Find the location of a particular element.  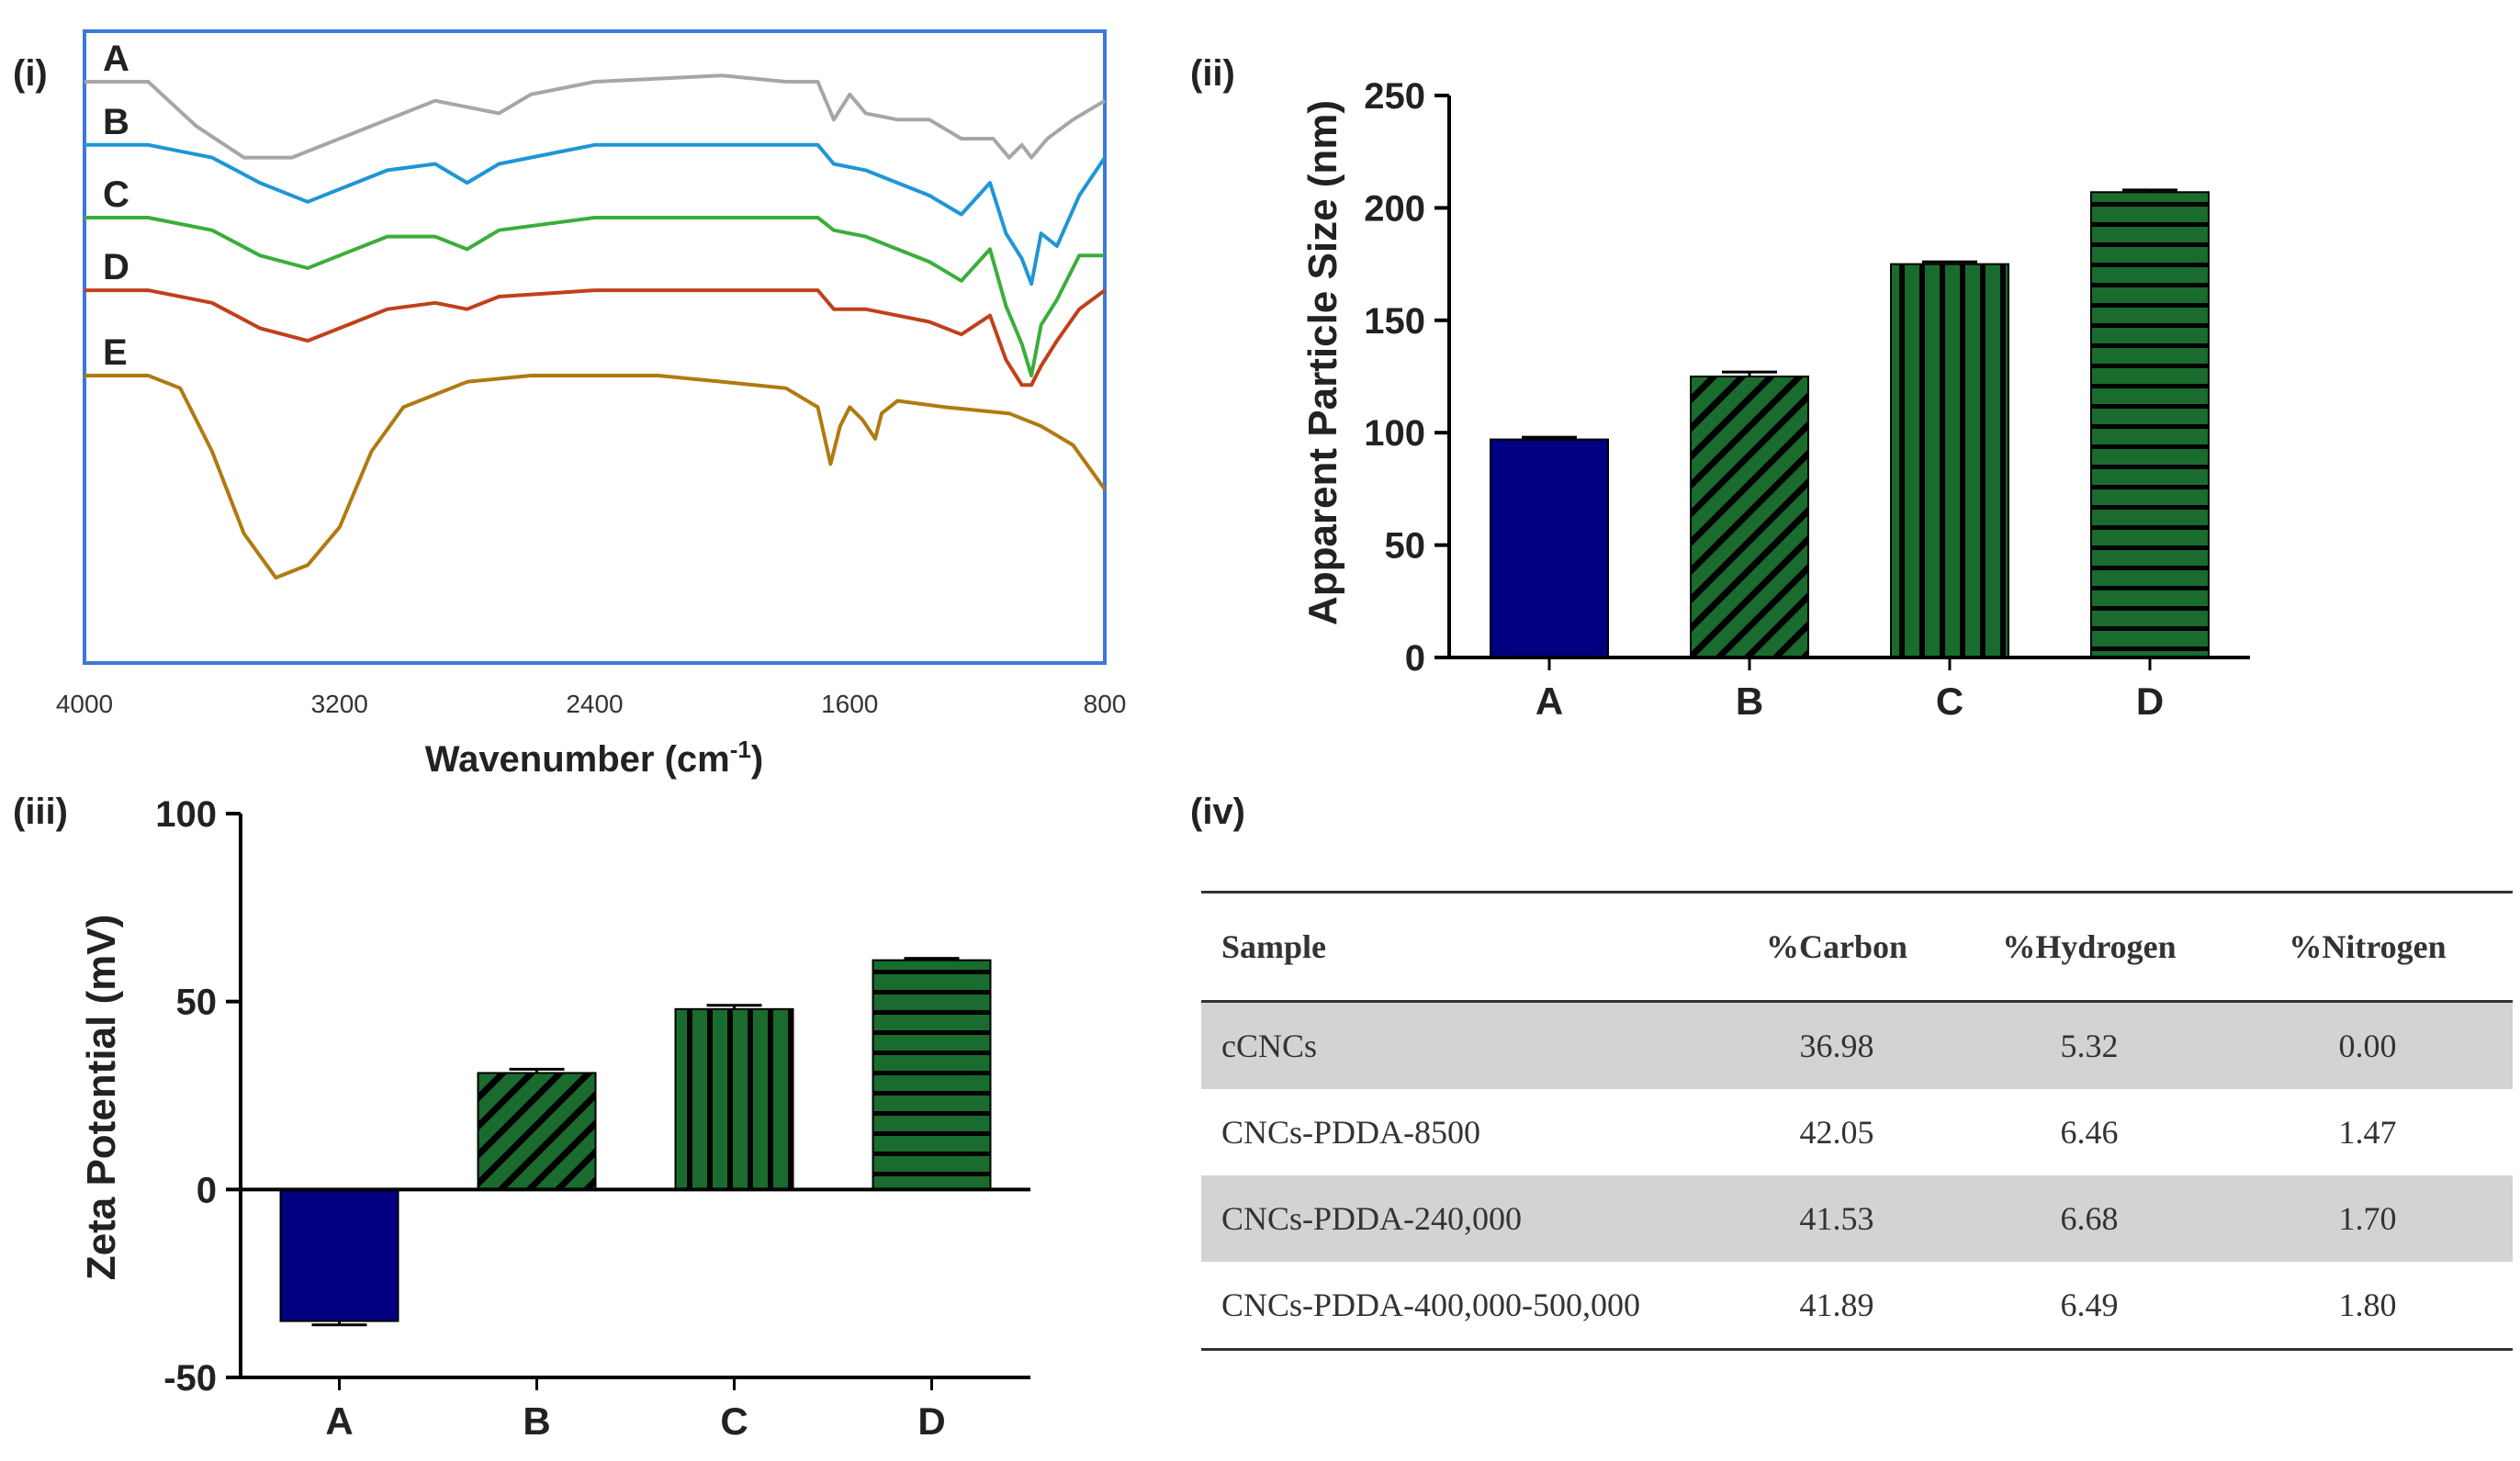

table-cell: cCNCs is located at coordinates (1459, 1045).